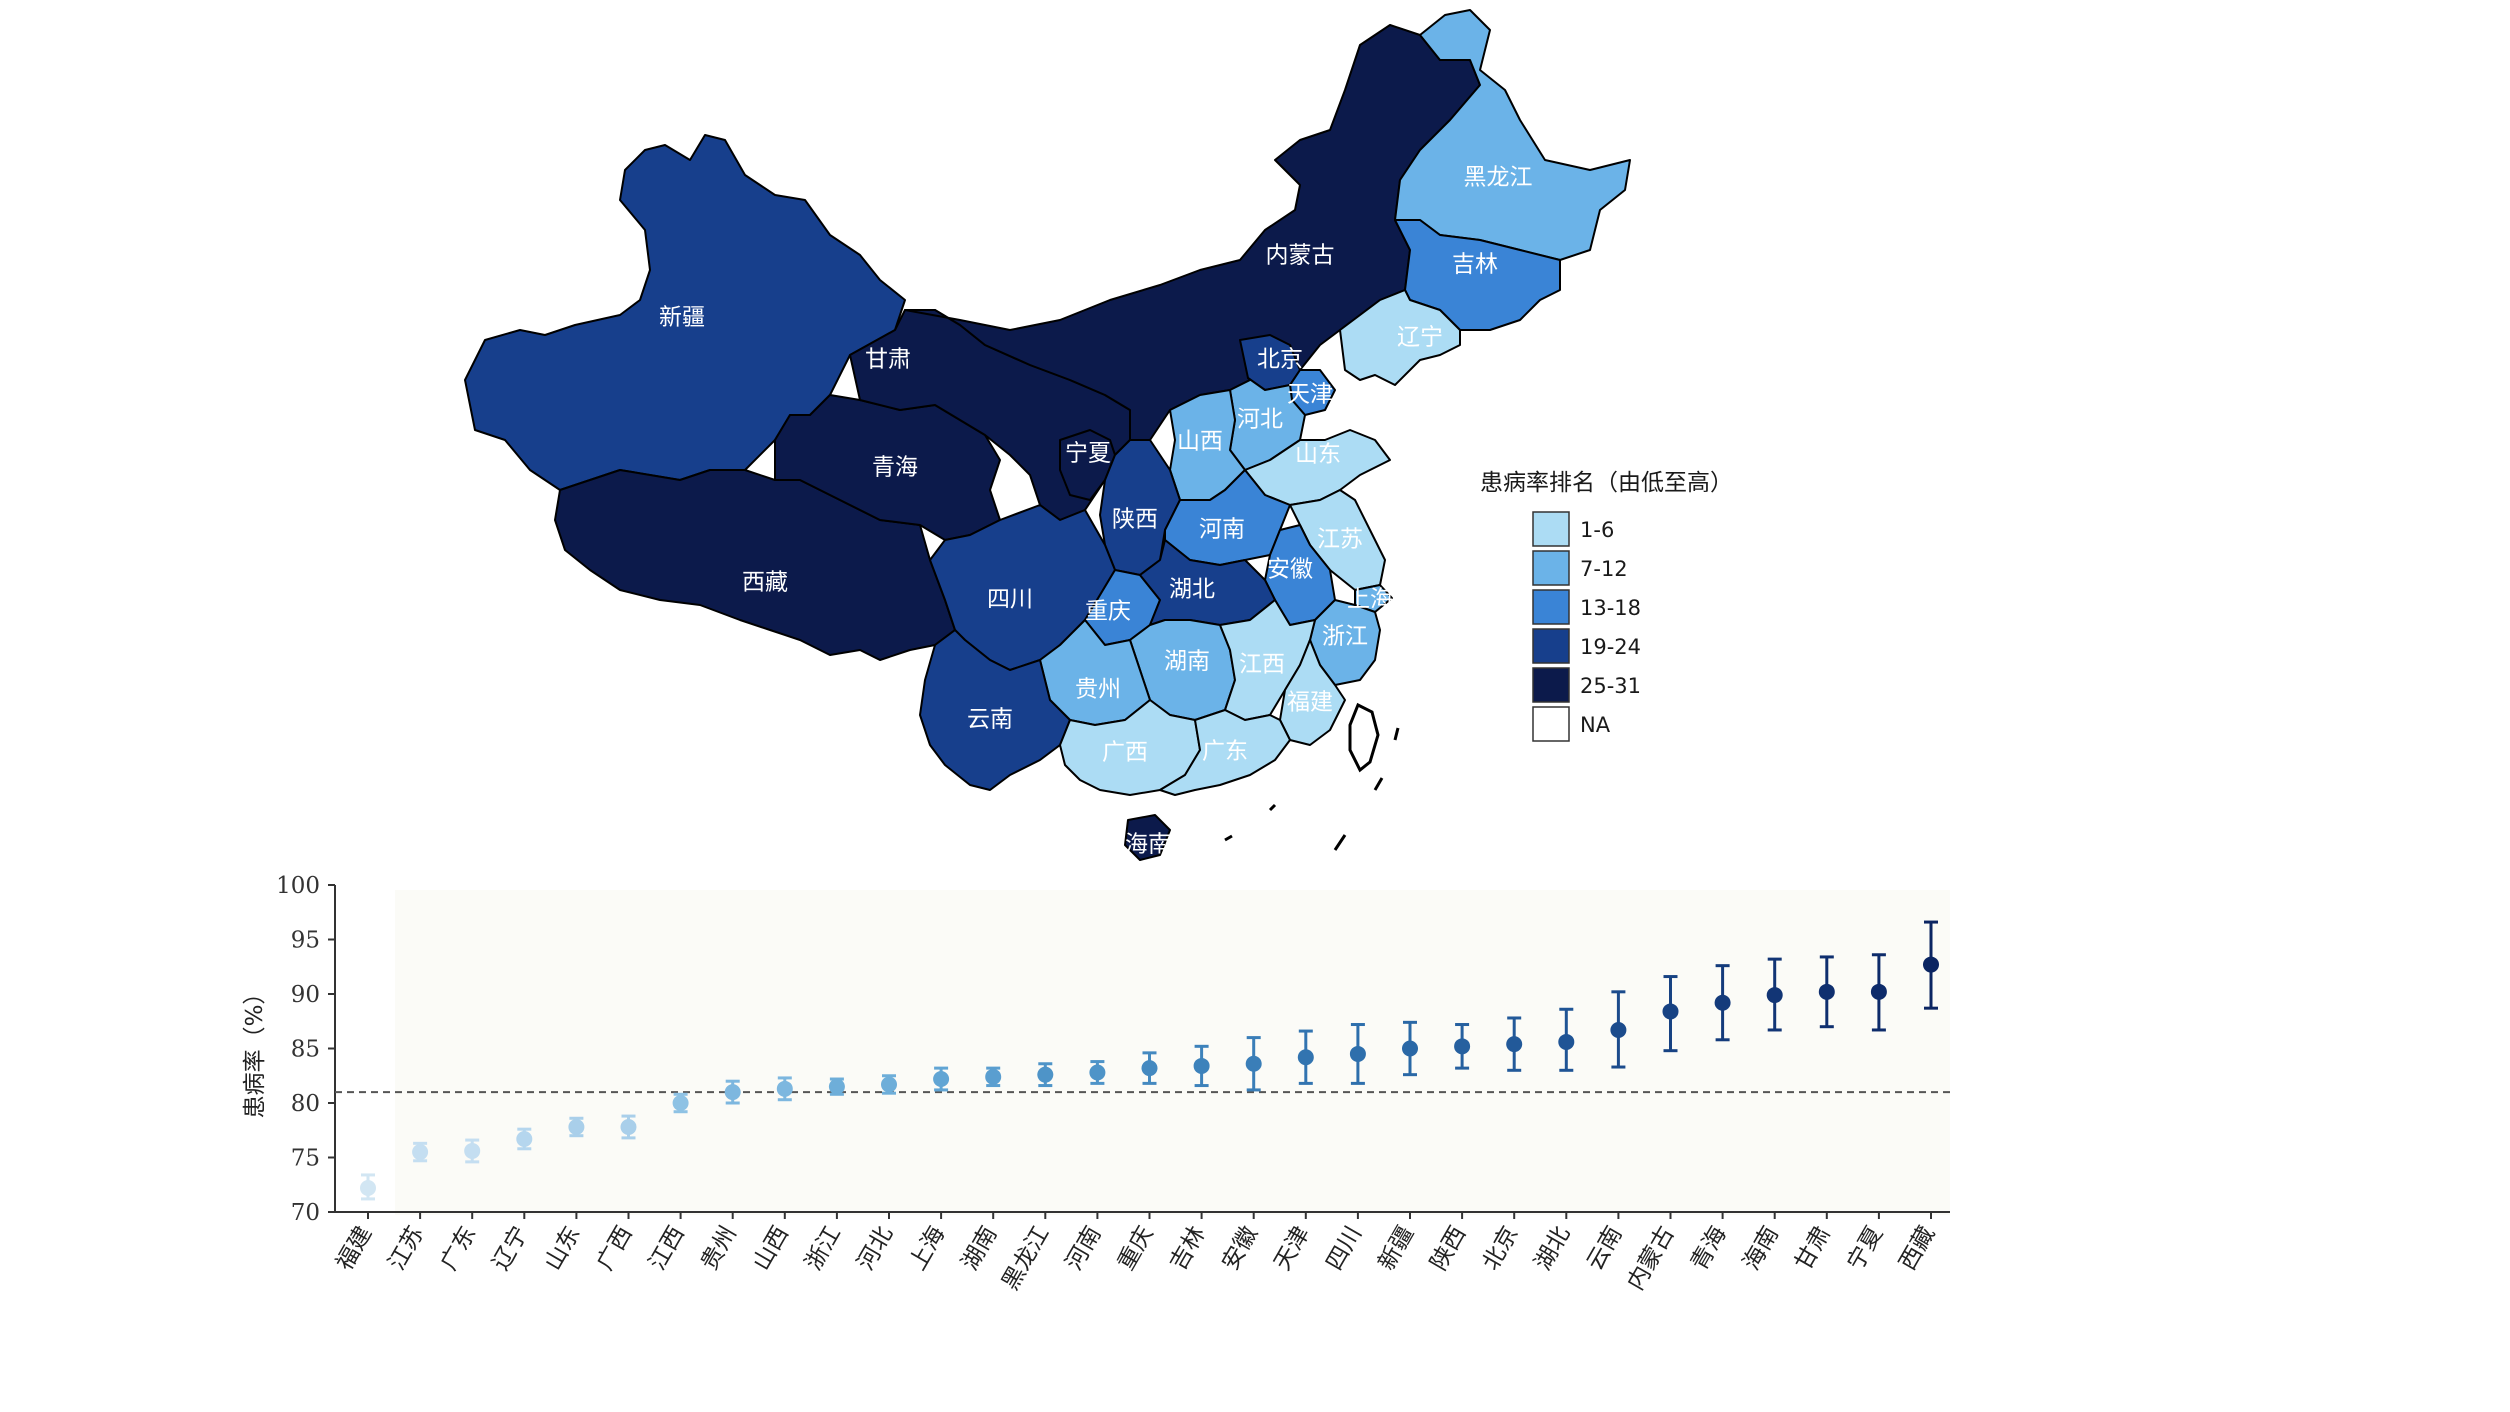  What do you see at coordinates (1280, 360) in the screenshot?
I see `province-label: 北京` at bounding box center [1280, 360].